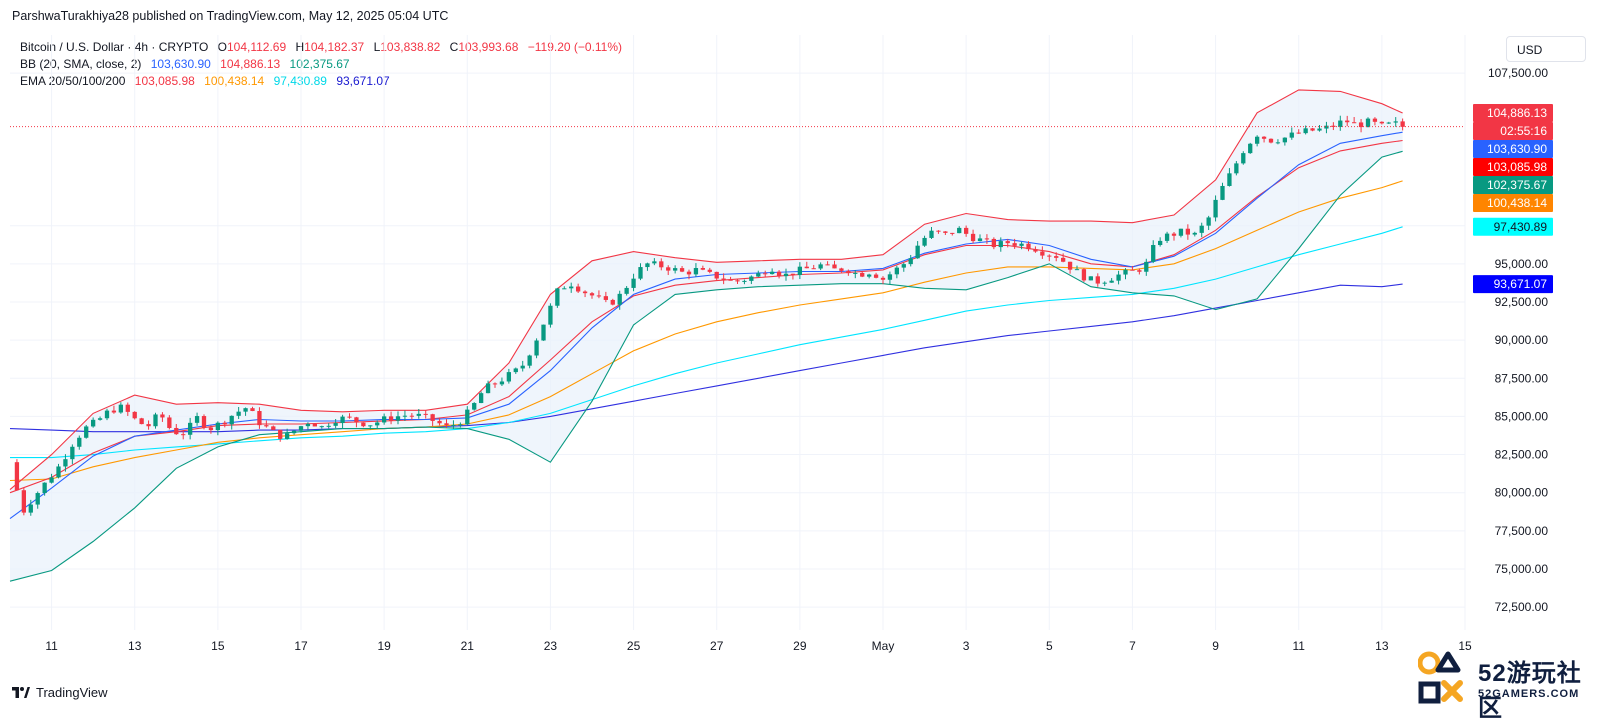 The width and height of the screenshot is (1600, 723). Describe the element at coordinates (966, 646) in the screenshot. I see `x-tick-label: 3` at that location.